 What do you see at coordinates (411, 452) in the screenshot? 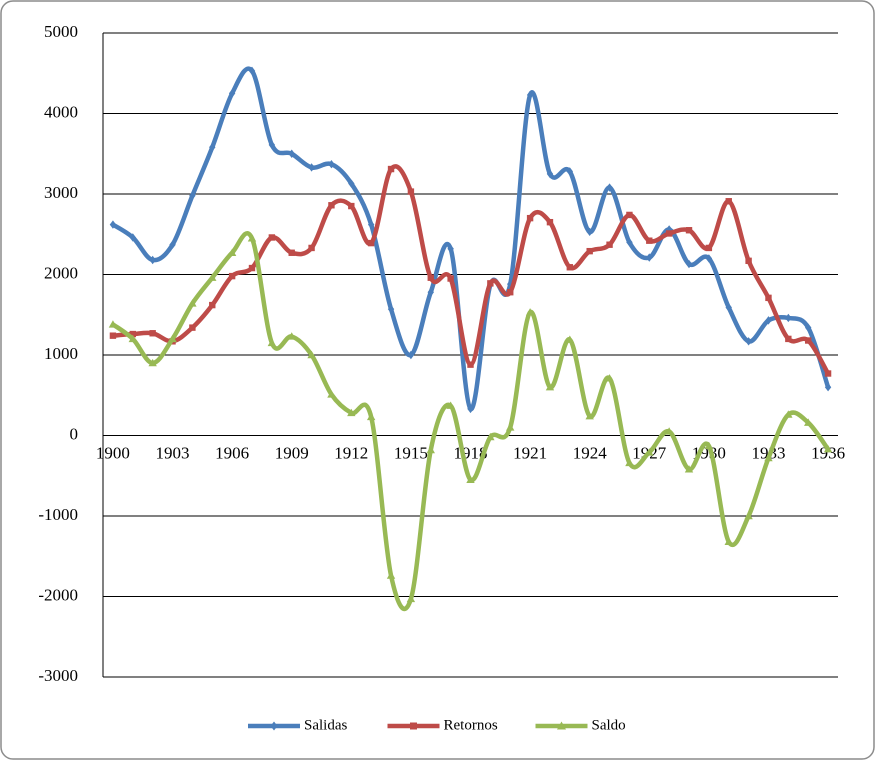
I see `x-tick-label: 1915` at bounding box center [411, 452].